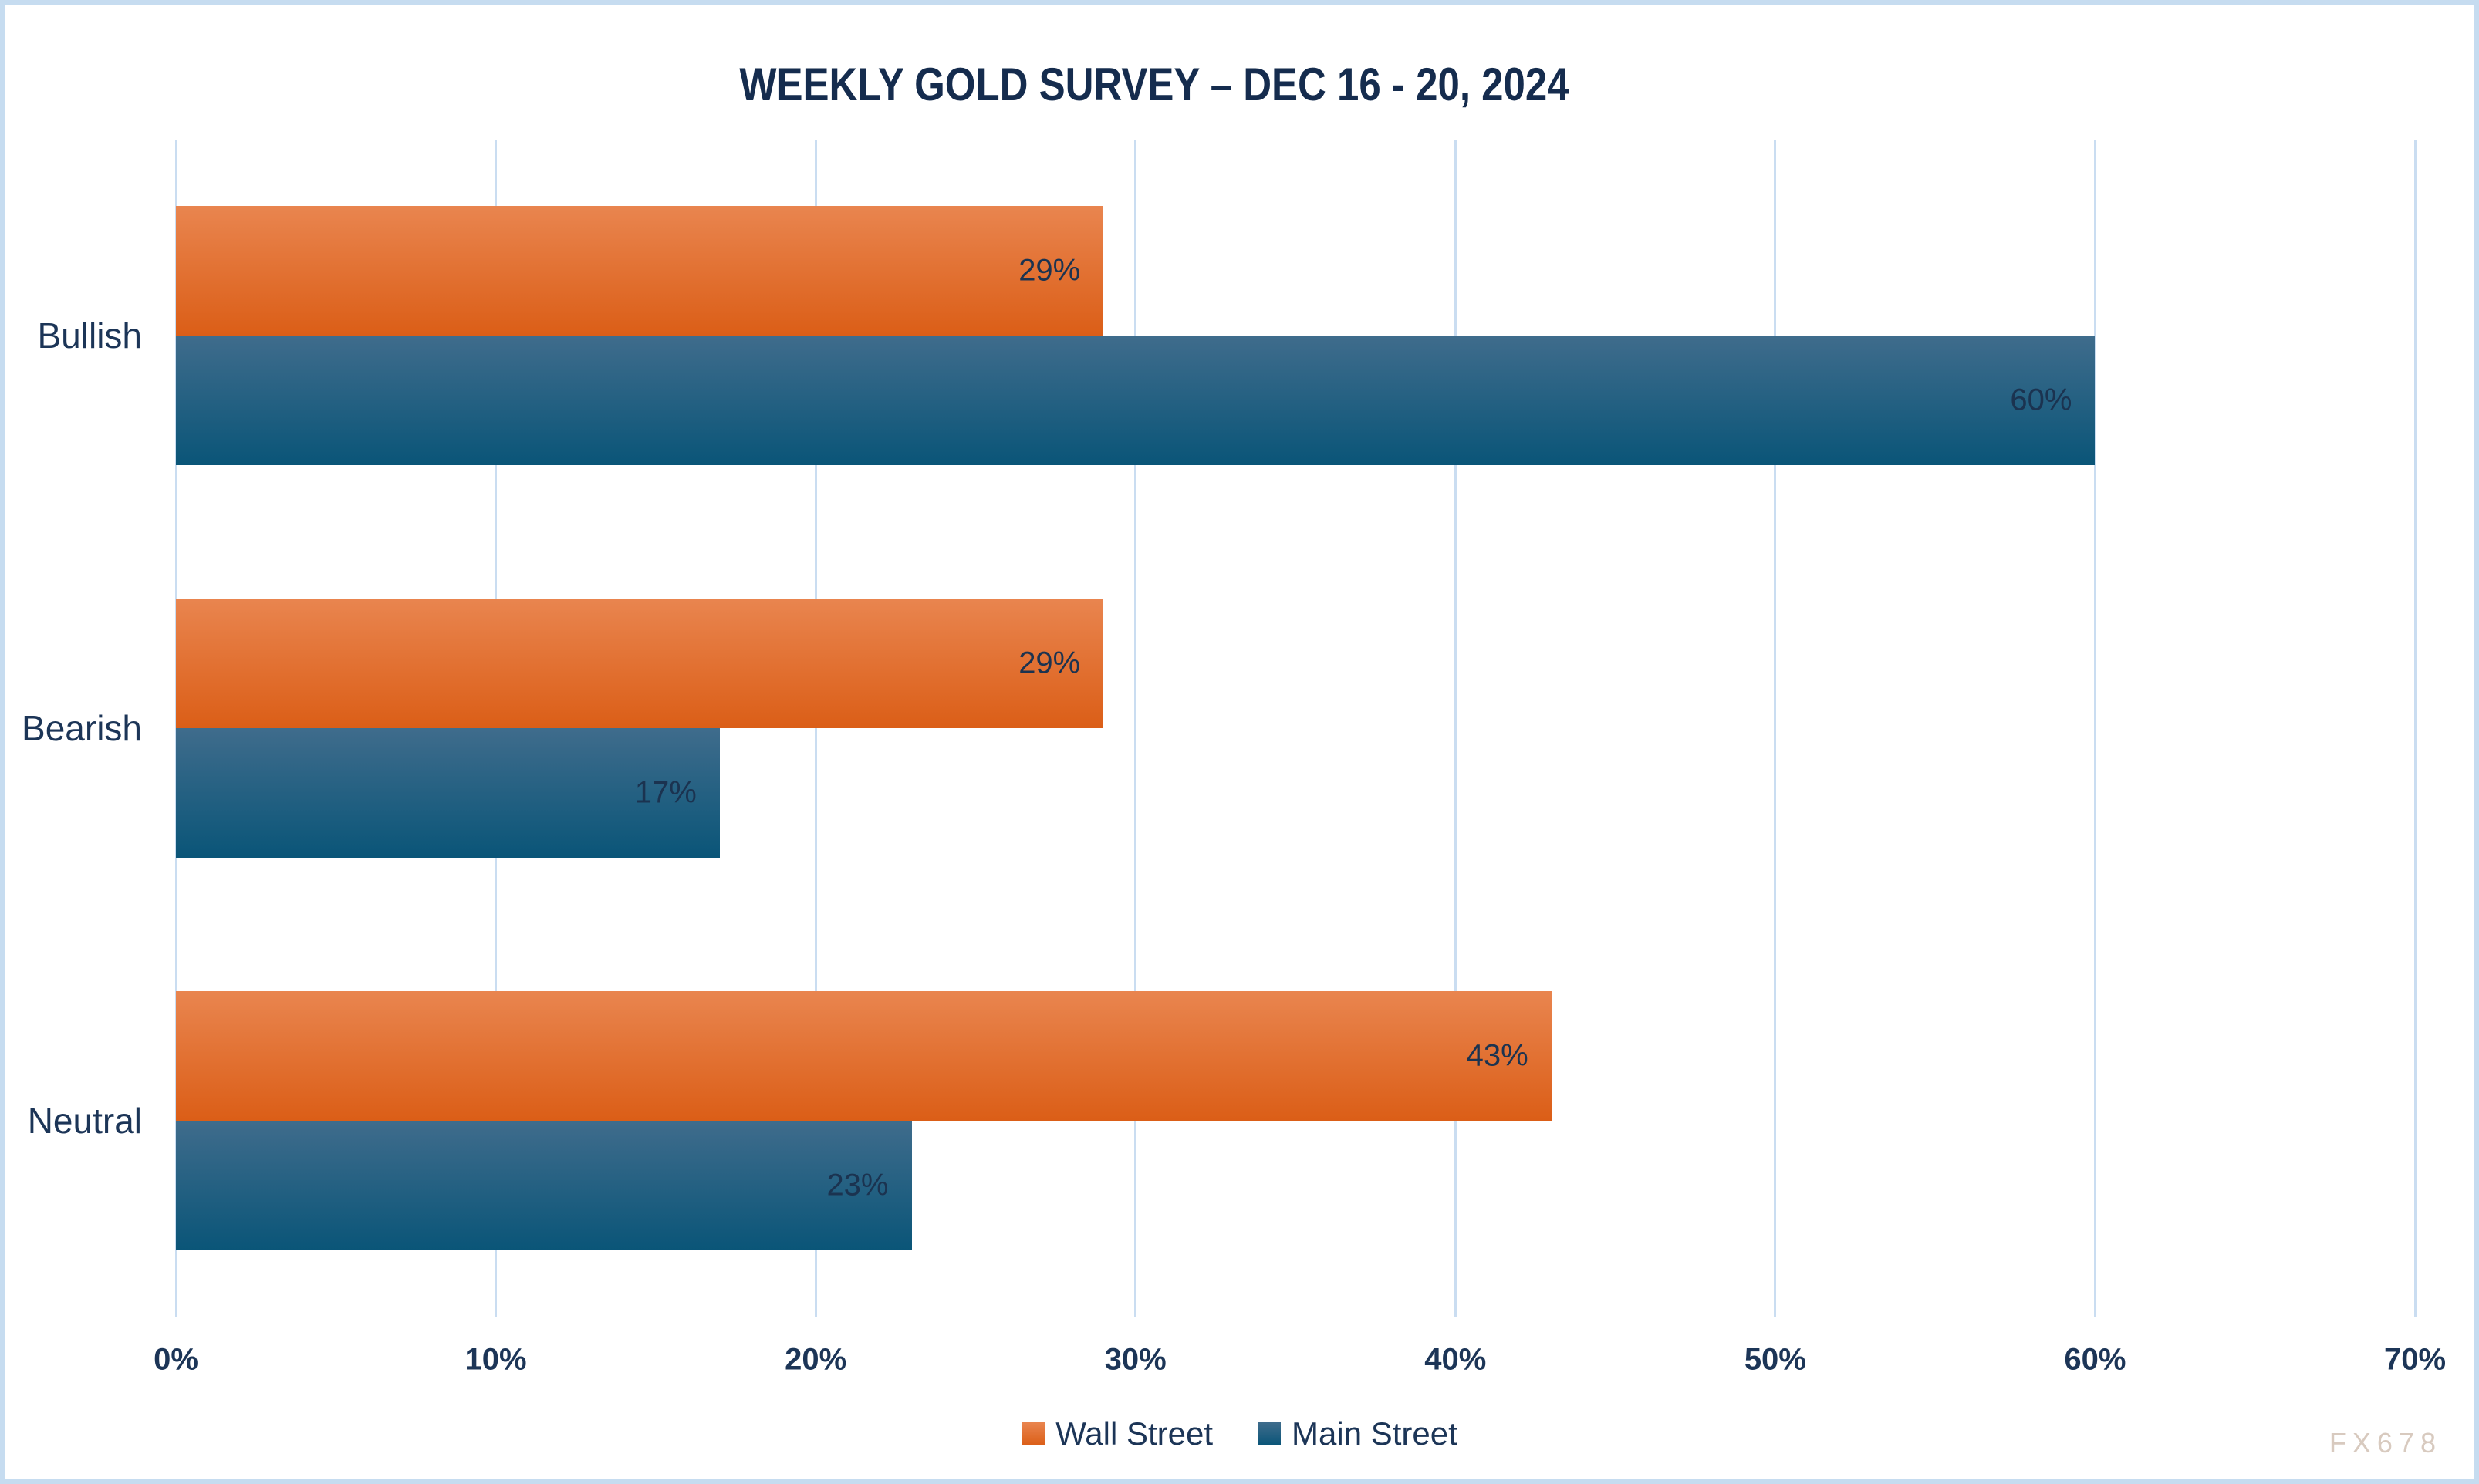 The height and width of the screenshot is (1484, 2479). Describe the element at coordinates (640, 663) in the screenshot. I see `bar-wall-street-bearish: 29%` at that location.